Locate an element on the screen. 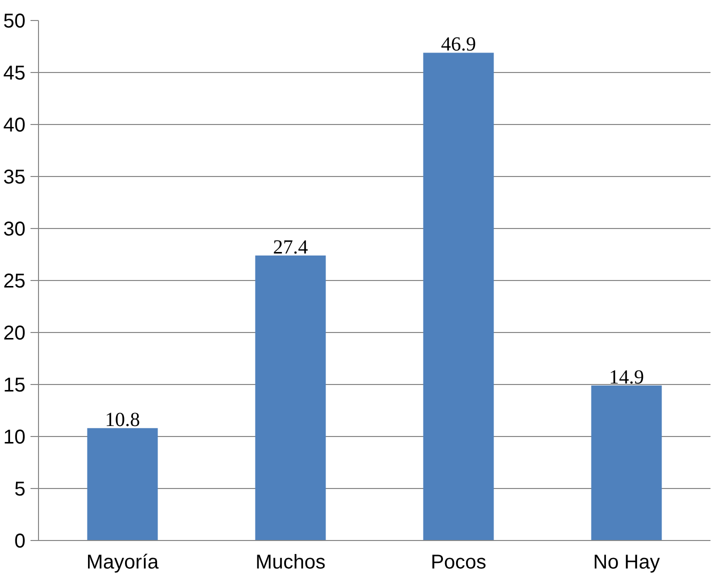  y-tick-label: 5 is located at coordinates (20, 489).